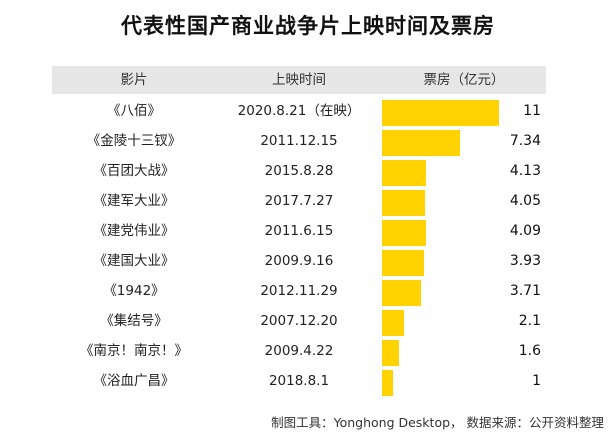  I want to click on release-date: 2007.12.20, so click(299, 321).